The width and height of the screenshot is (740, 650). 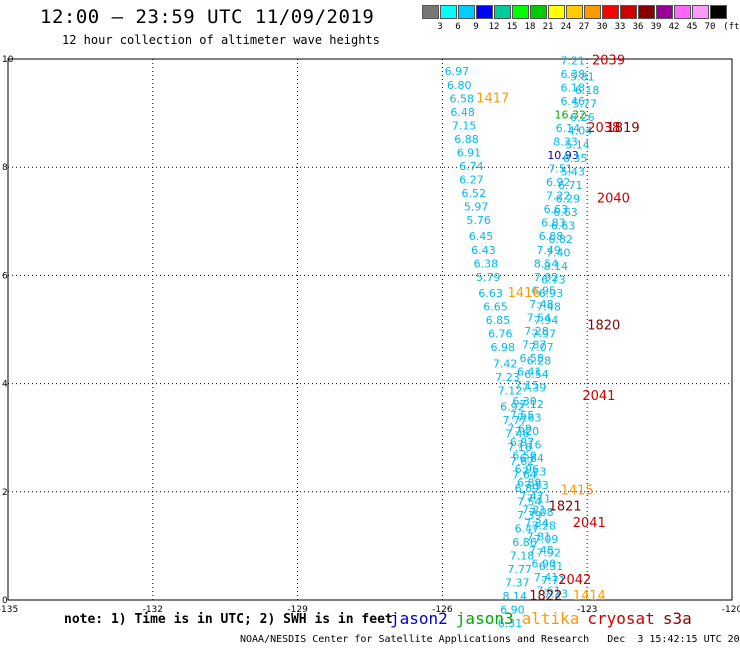 I want to click on data-point-label: 6.74, so click(x=471, y=166).